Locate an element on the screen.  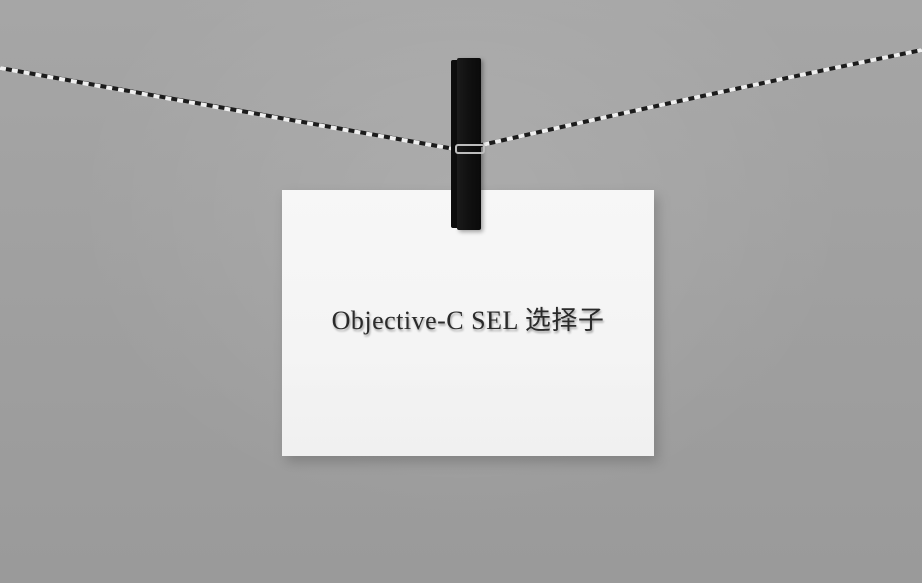
clothespin-icon is located at coordinates (468, 144).